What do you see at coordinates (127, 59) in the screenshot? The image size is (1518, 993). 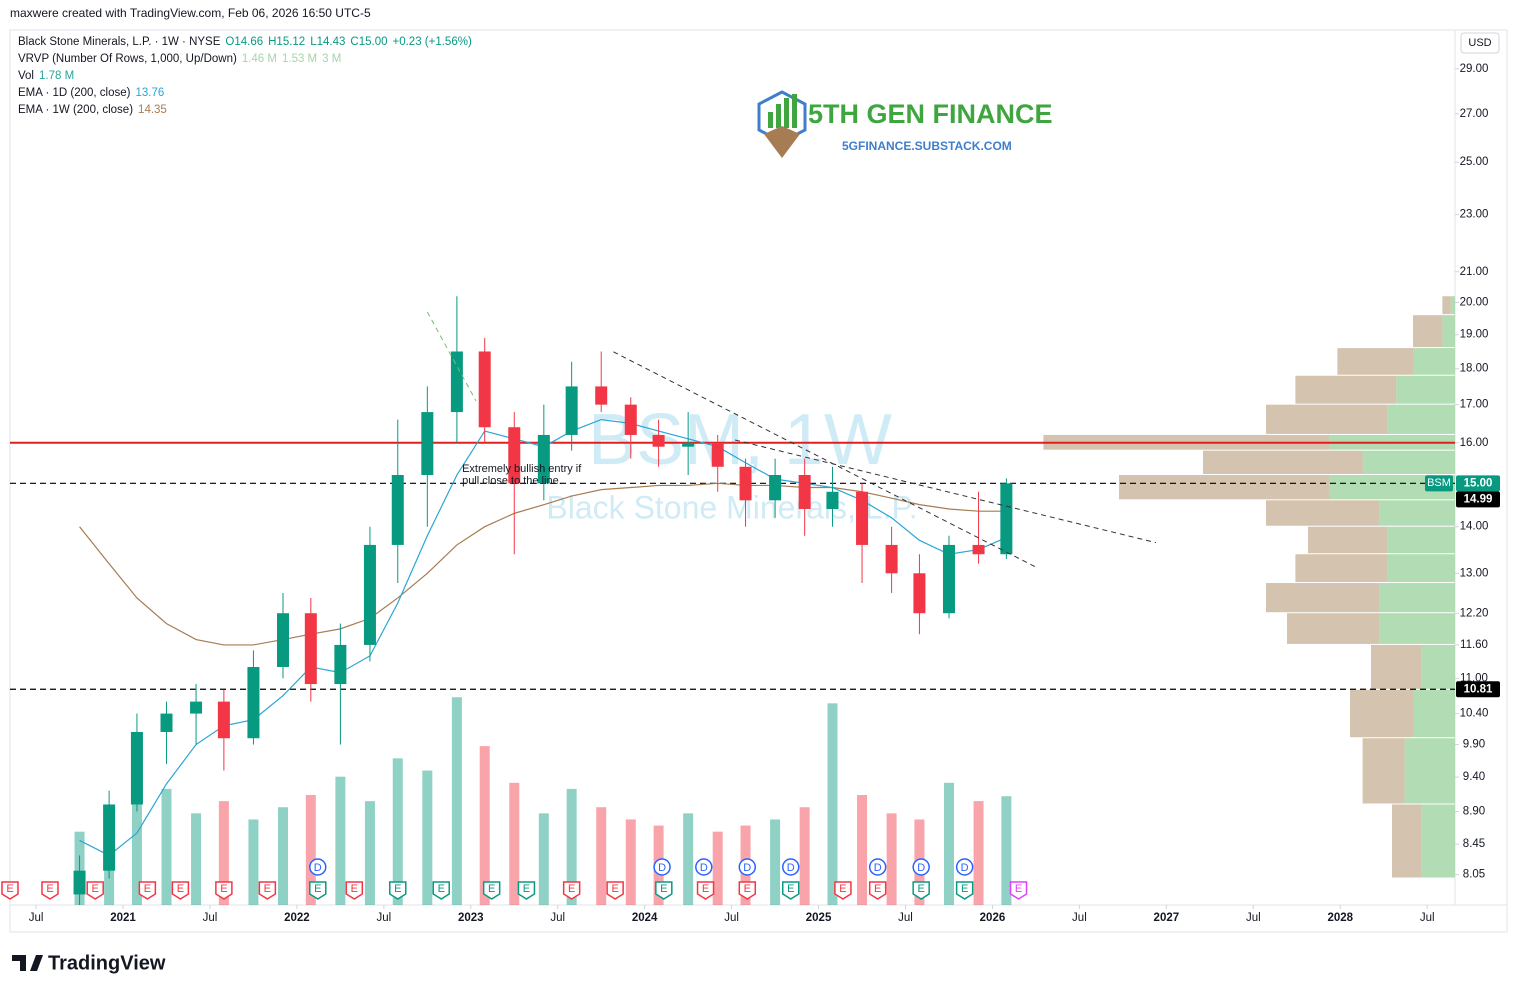 I see `legend-label: VRVP (Number Of Rows, 1,000, Up/Down)` at bounding box center [127, 59].